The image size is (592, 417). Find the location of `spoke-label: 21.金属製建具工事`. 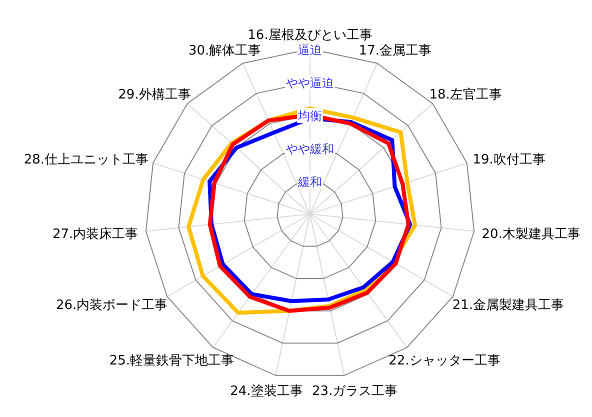

spoke-label: 21.金属製建具工事 is located at coordinates (508, 305).